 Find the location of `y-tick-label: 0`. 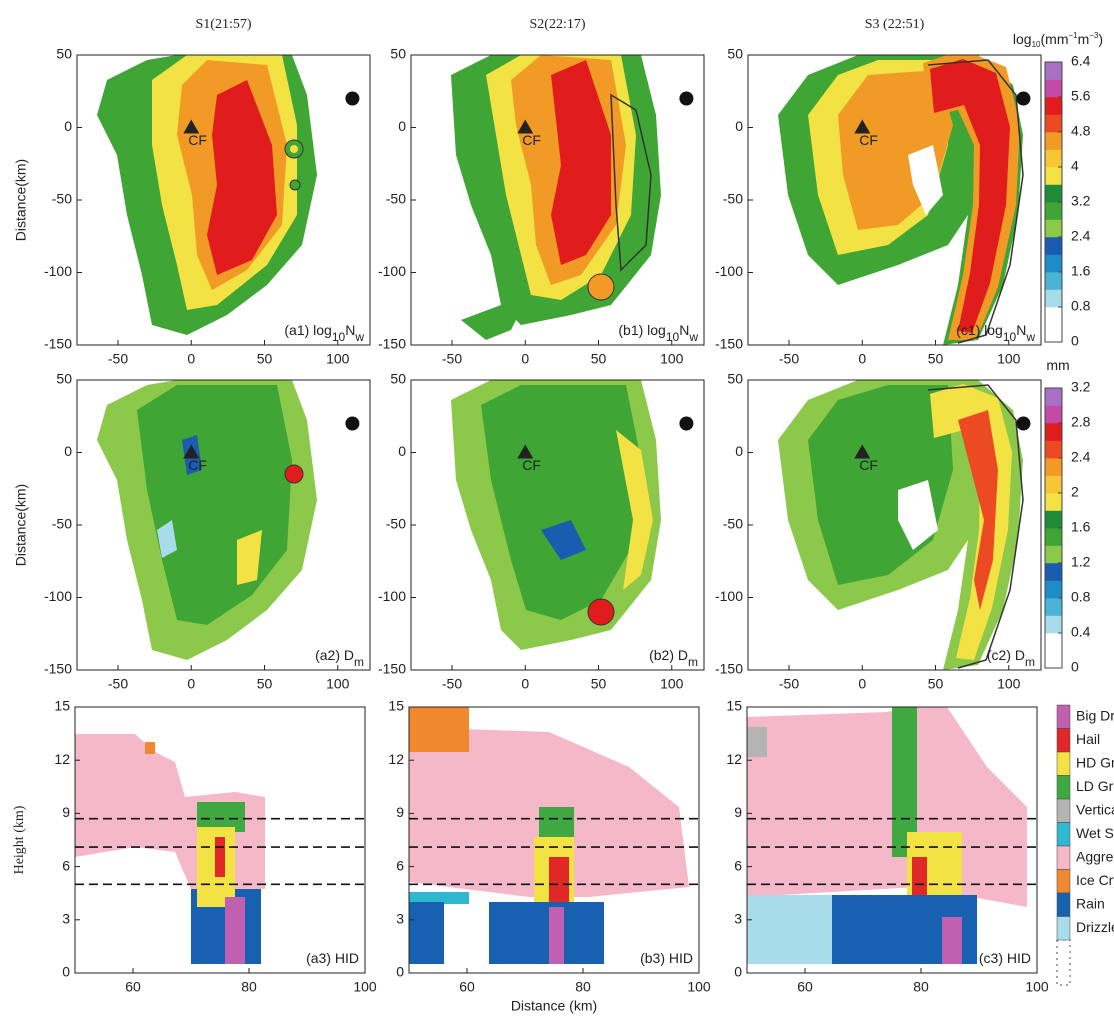

y-tick-label: 0 is located at coordinates (68, 451).